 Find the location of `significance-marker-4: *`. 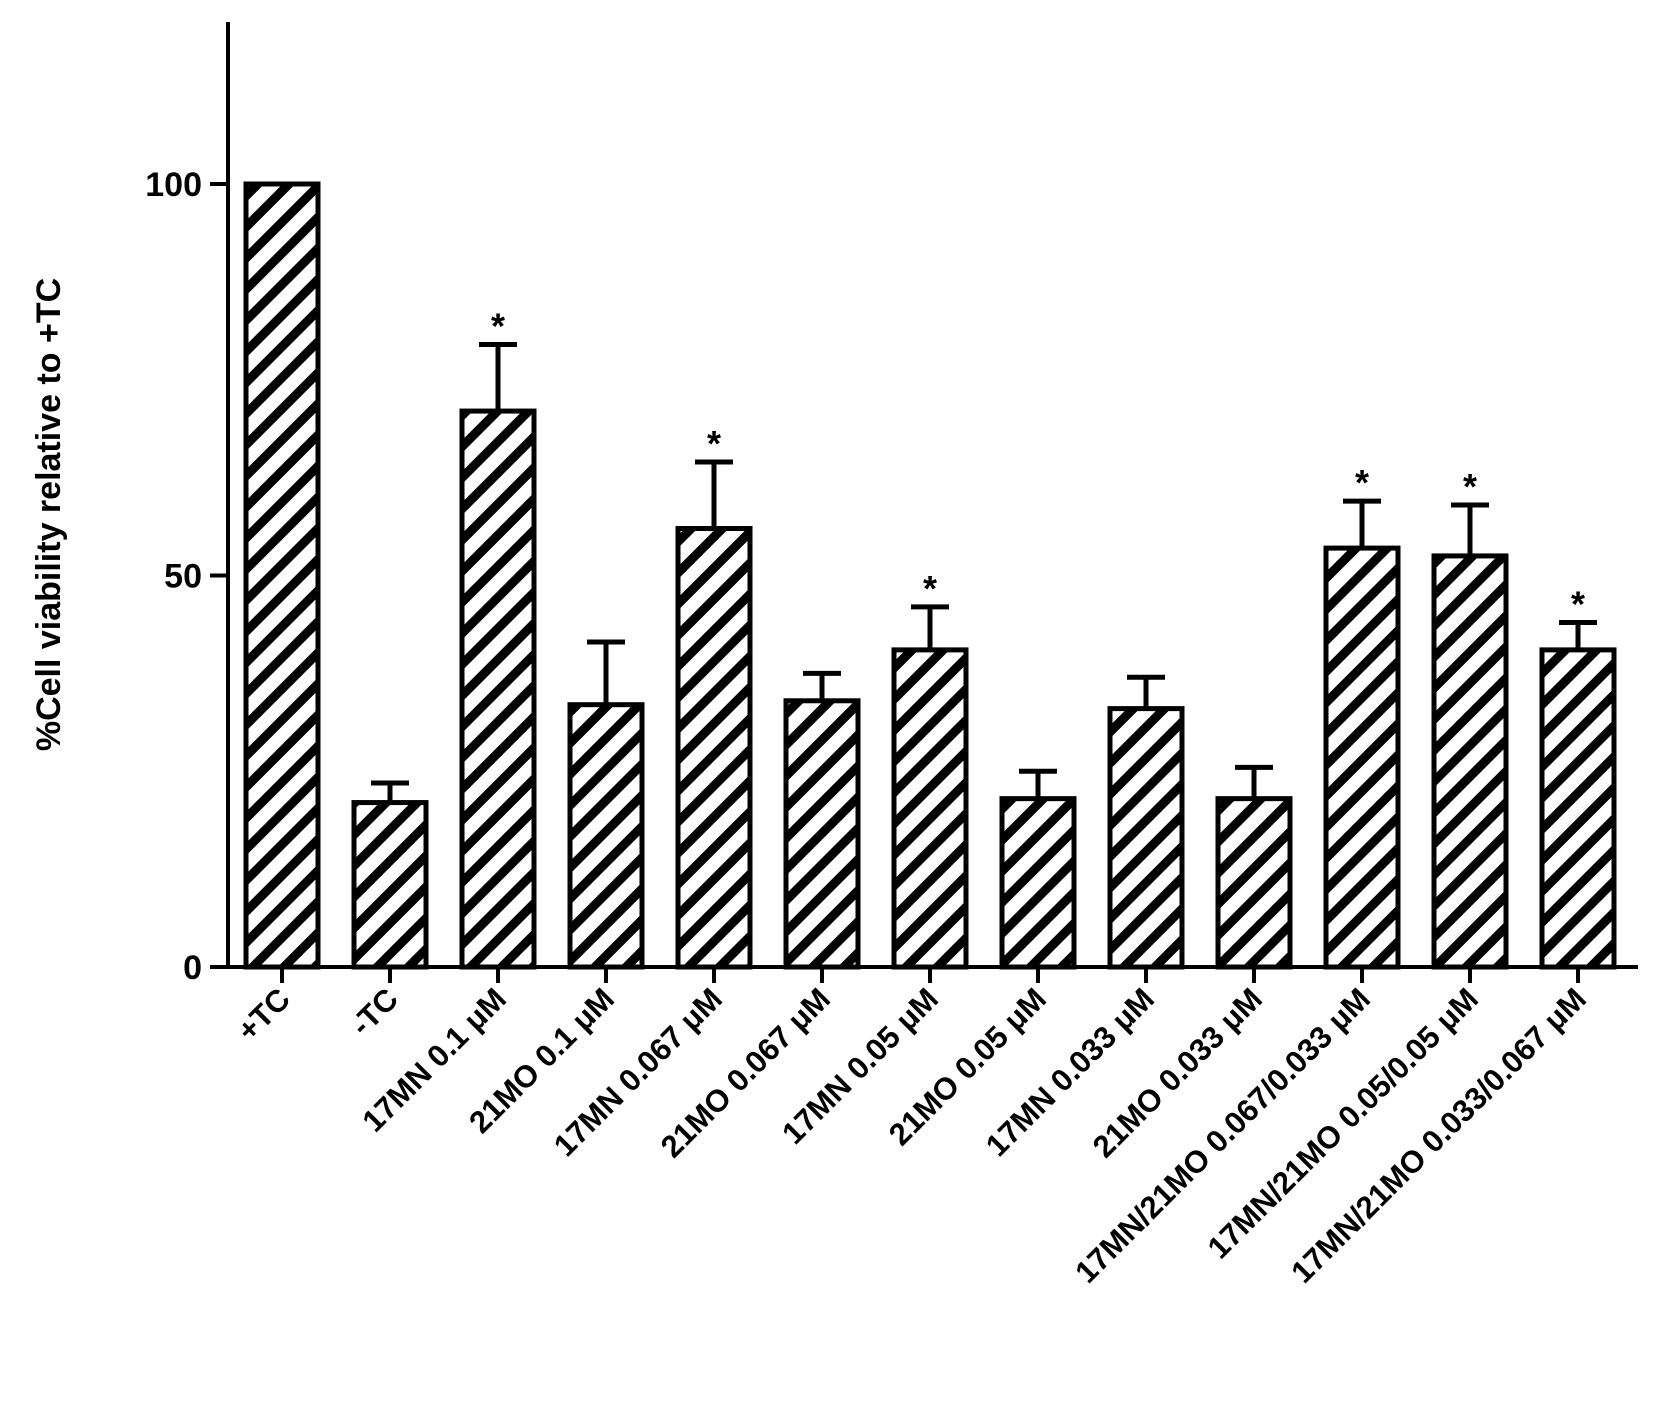

significance-marker-4: * is located at coordinates (714, 443).